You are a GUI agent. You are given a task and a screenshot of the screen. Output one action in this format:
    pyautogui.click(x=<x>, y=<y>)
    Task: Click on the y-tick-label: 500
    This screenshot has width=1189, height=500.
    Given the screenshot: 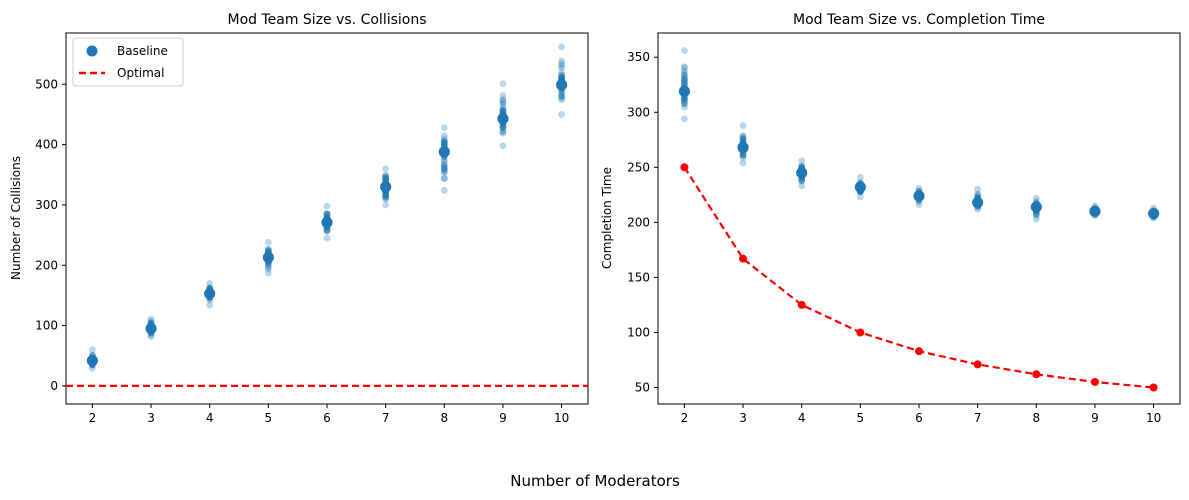 What is the action you would take?
    pyautogui.click(x=46, y=84)
    